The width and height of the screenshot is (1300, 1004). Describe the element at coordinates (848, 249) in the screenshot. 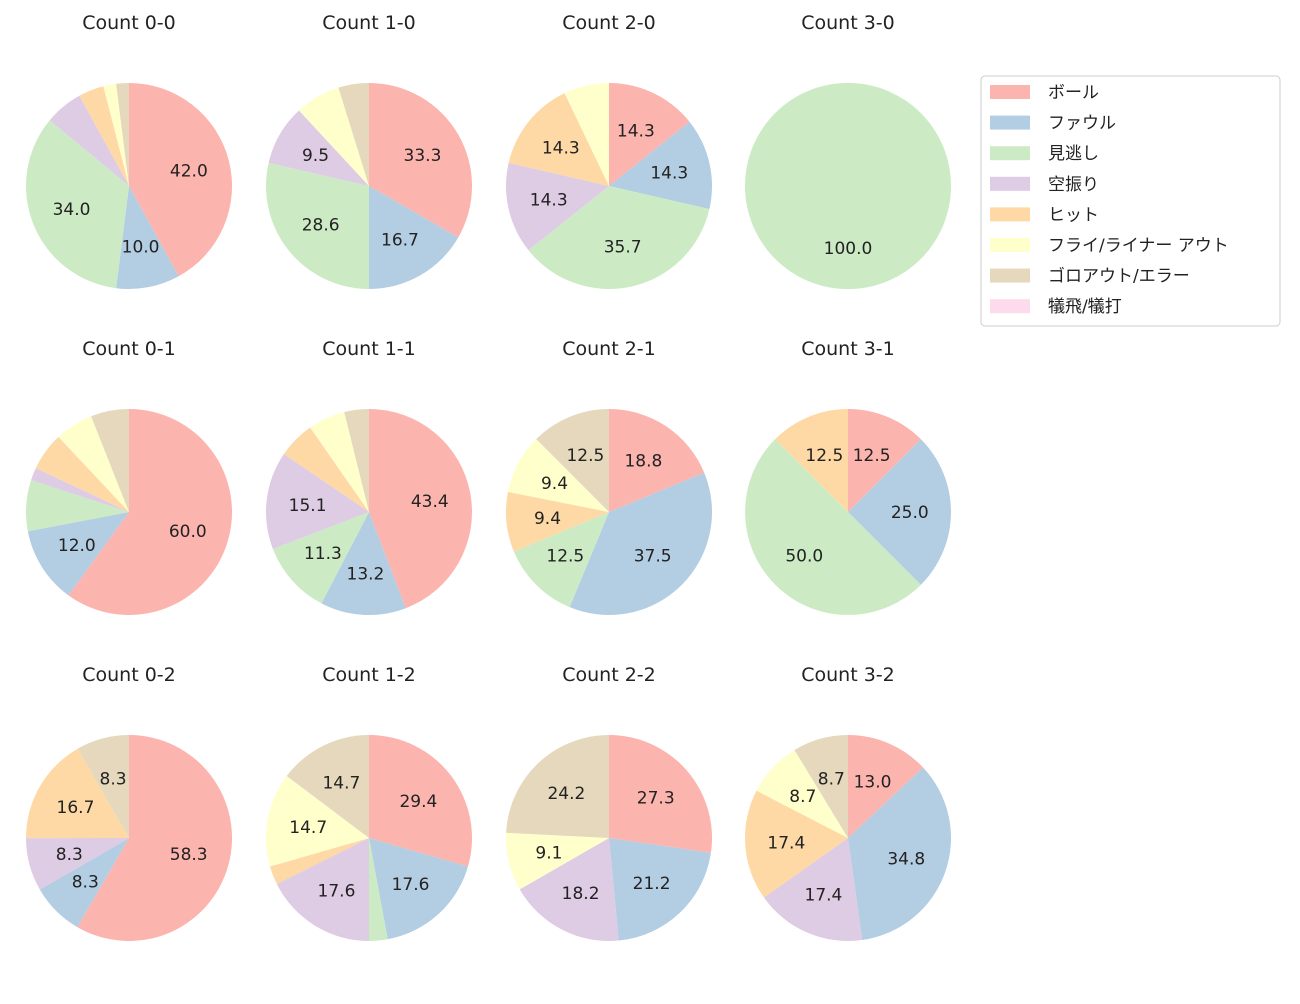

I see `value-label: 100.0` at that location.